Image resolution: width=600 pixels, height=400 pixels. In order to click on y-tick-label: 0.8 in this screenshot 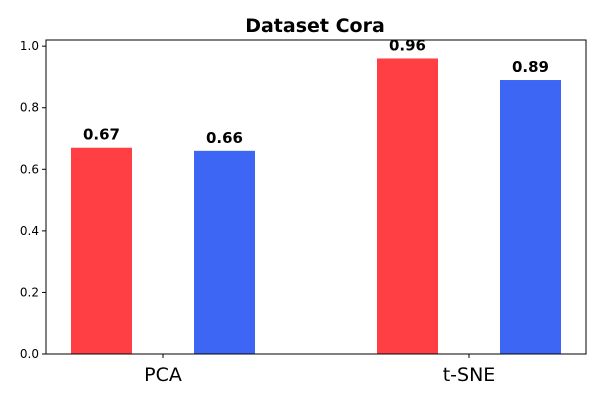, I will do `click(29, 108)`.